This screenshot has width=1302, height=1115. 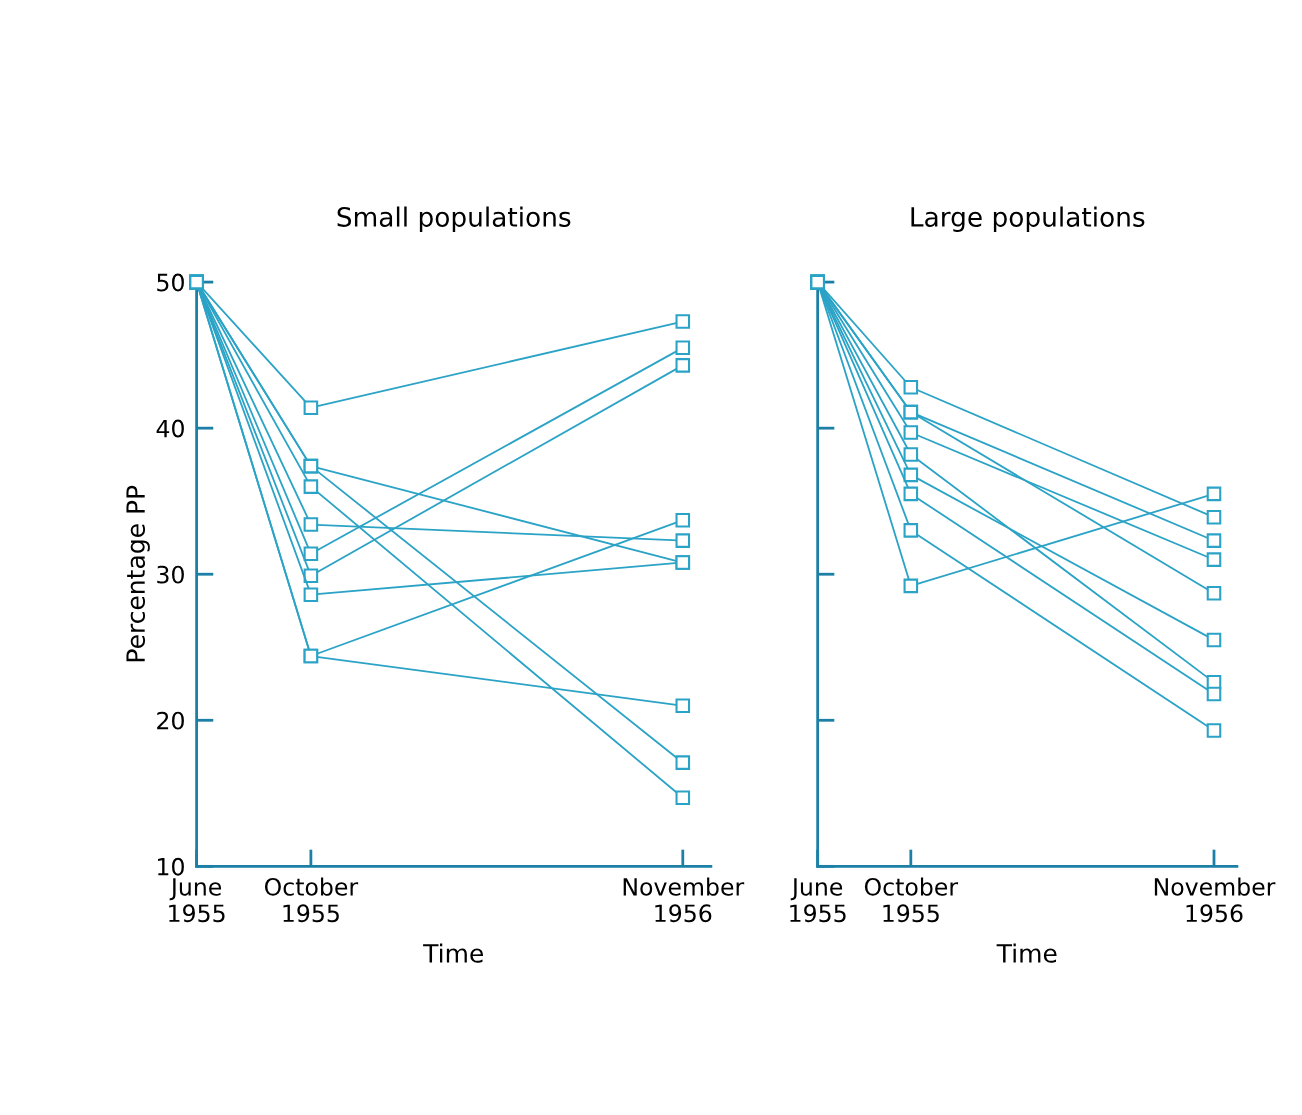 I want to click on y-tick-label: 20, so click(x=170, y=720).